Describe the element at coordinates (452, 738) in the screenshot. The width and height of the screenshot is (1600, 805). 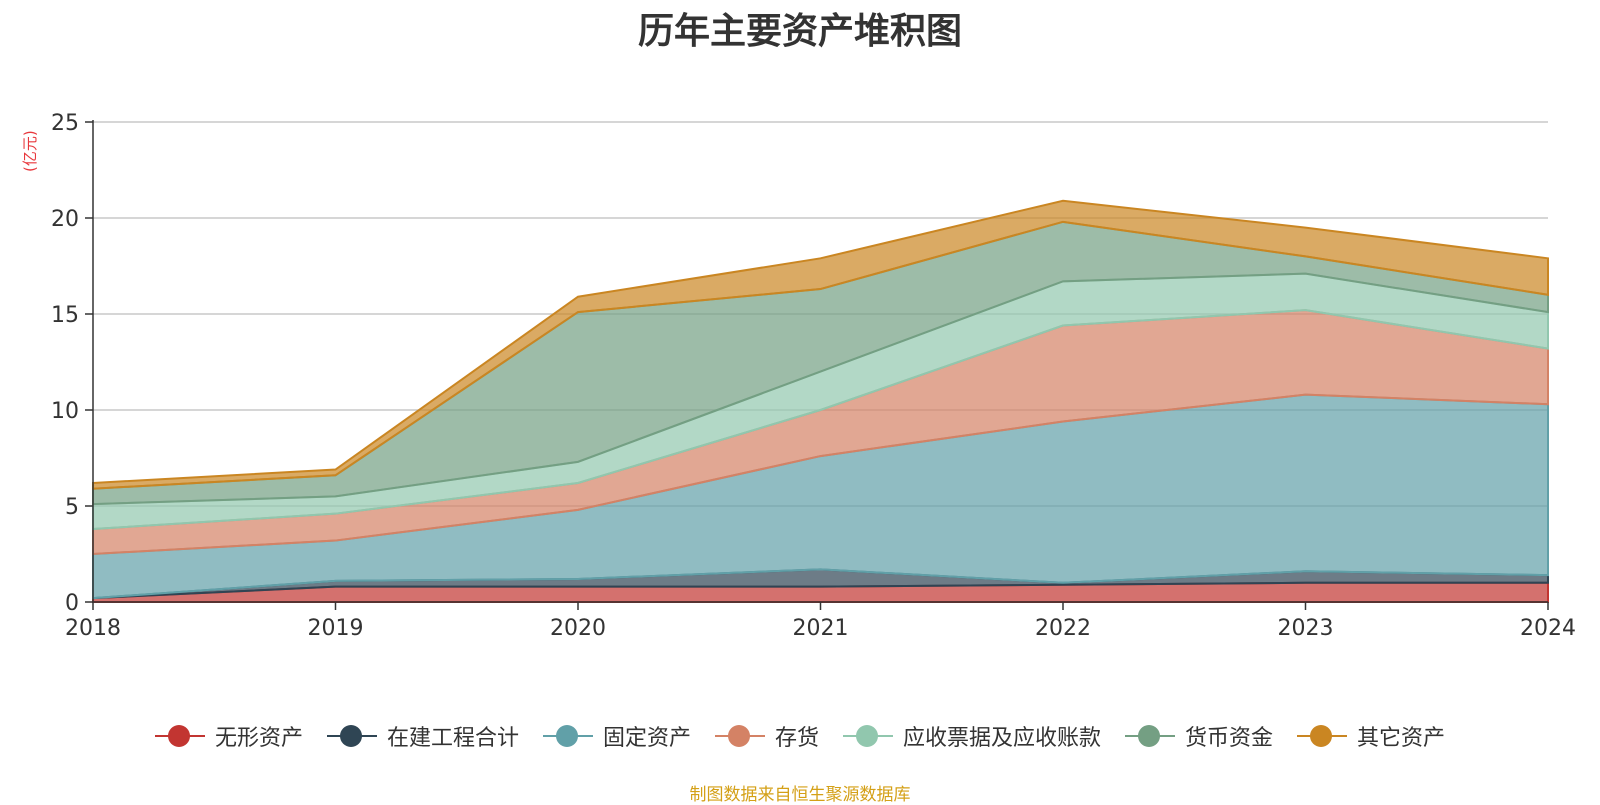
I see `legend-label: 在建工程合计` at that location.